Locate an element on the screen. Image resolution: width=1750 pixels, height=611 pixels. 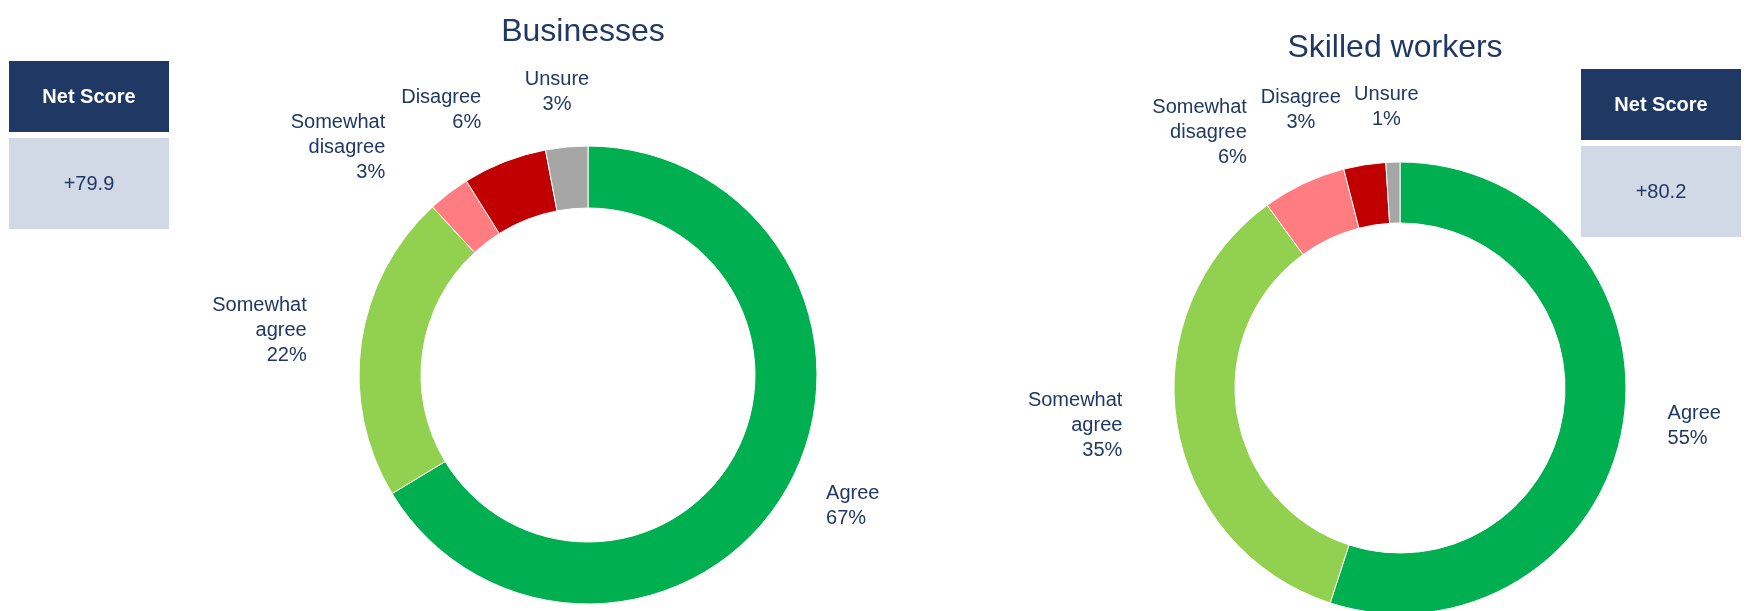
chart-title: Skilled workers is located at coordinates (1395, 46).